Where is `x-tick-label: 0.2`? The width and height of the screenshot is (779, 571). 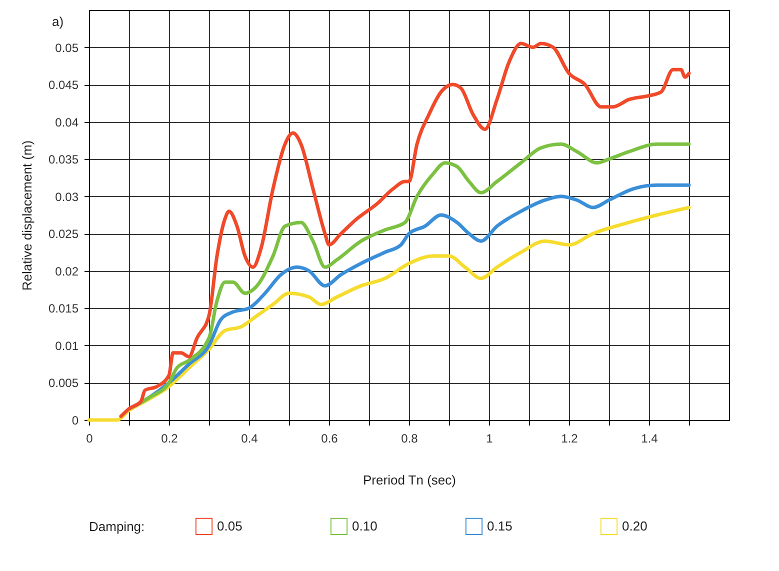 x-tick-label: 0.2 is located at coordinates (169, 439).